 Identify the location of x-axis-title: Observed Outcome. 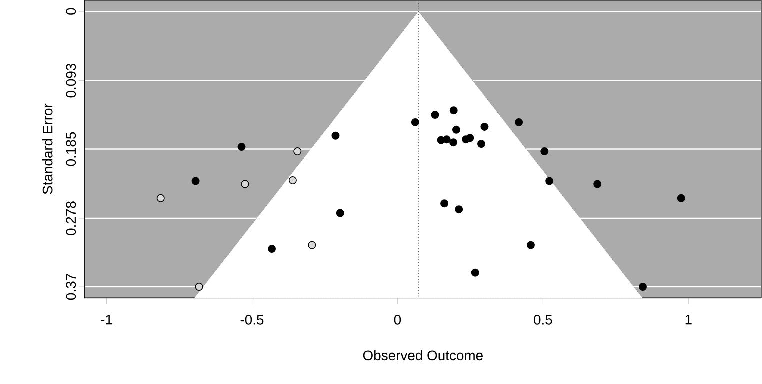
(423, 355).